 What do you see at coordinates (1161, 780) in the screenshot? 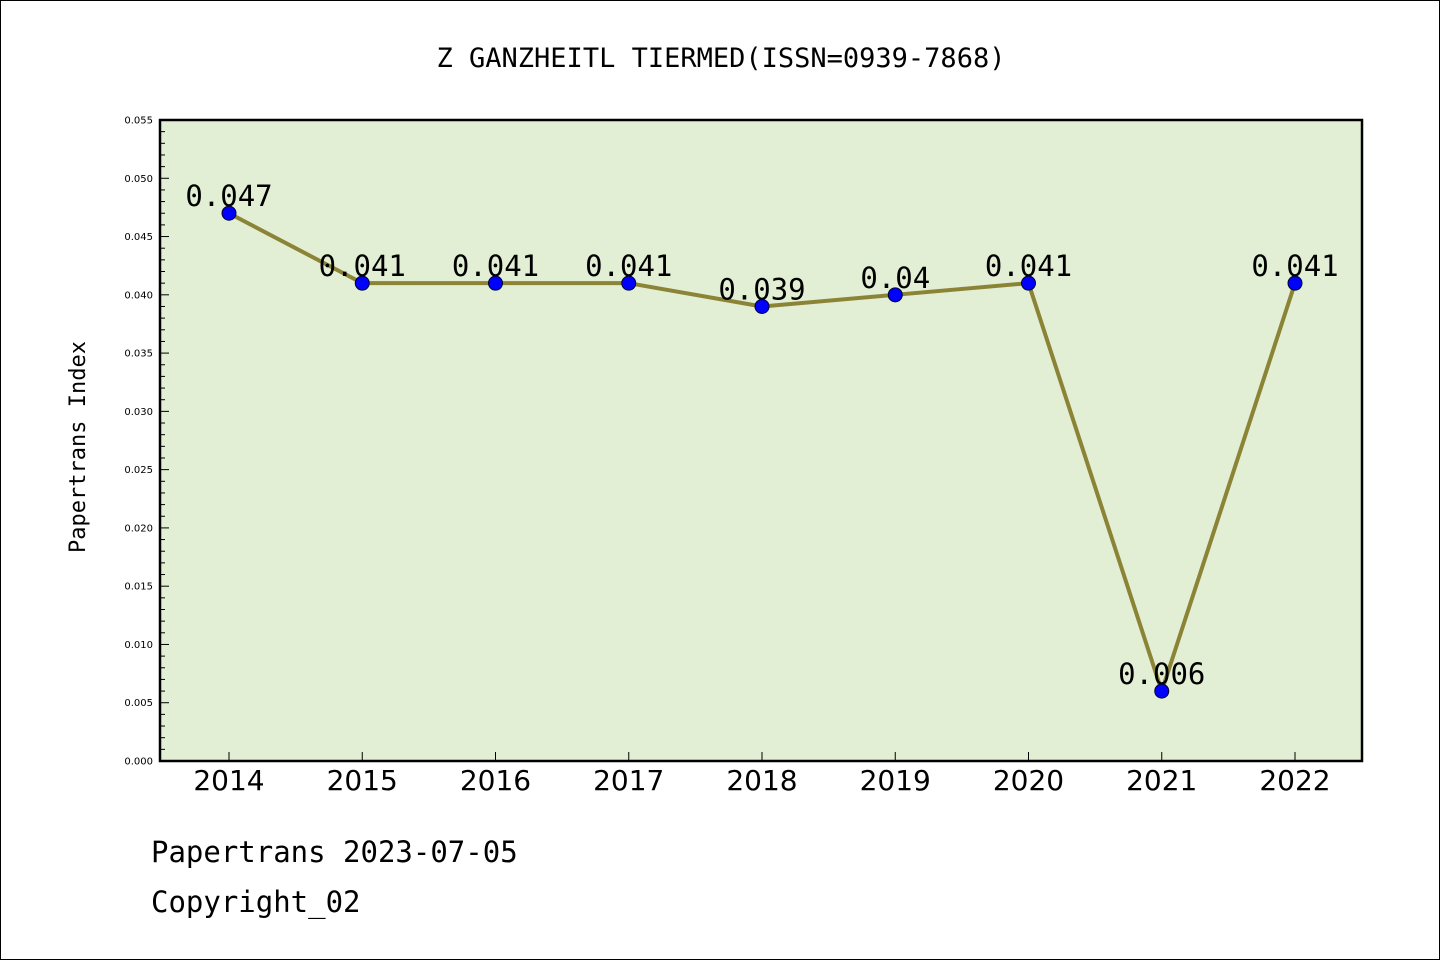
I see `x-tick-label: 2021` at bounding box center [1161, 780].